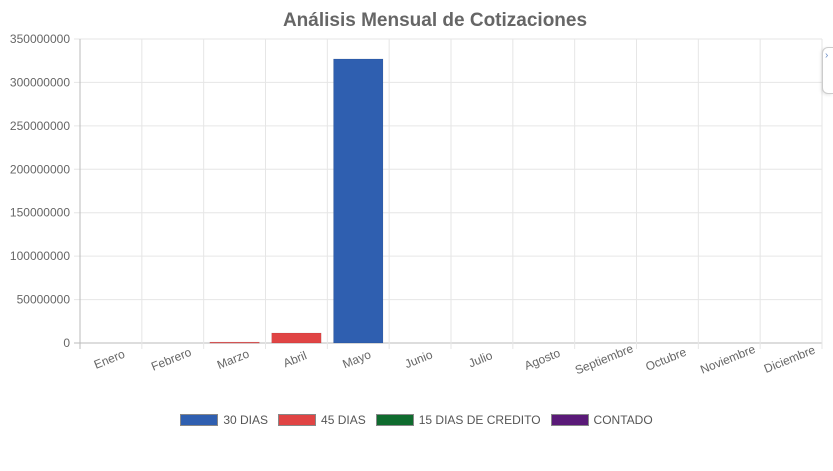 This screenshot has width=833, height=471. I want to click on legend-label: CONTADO, so click(623, 420).